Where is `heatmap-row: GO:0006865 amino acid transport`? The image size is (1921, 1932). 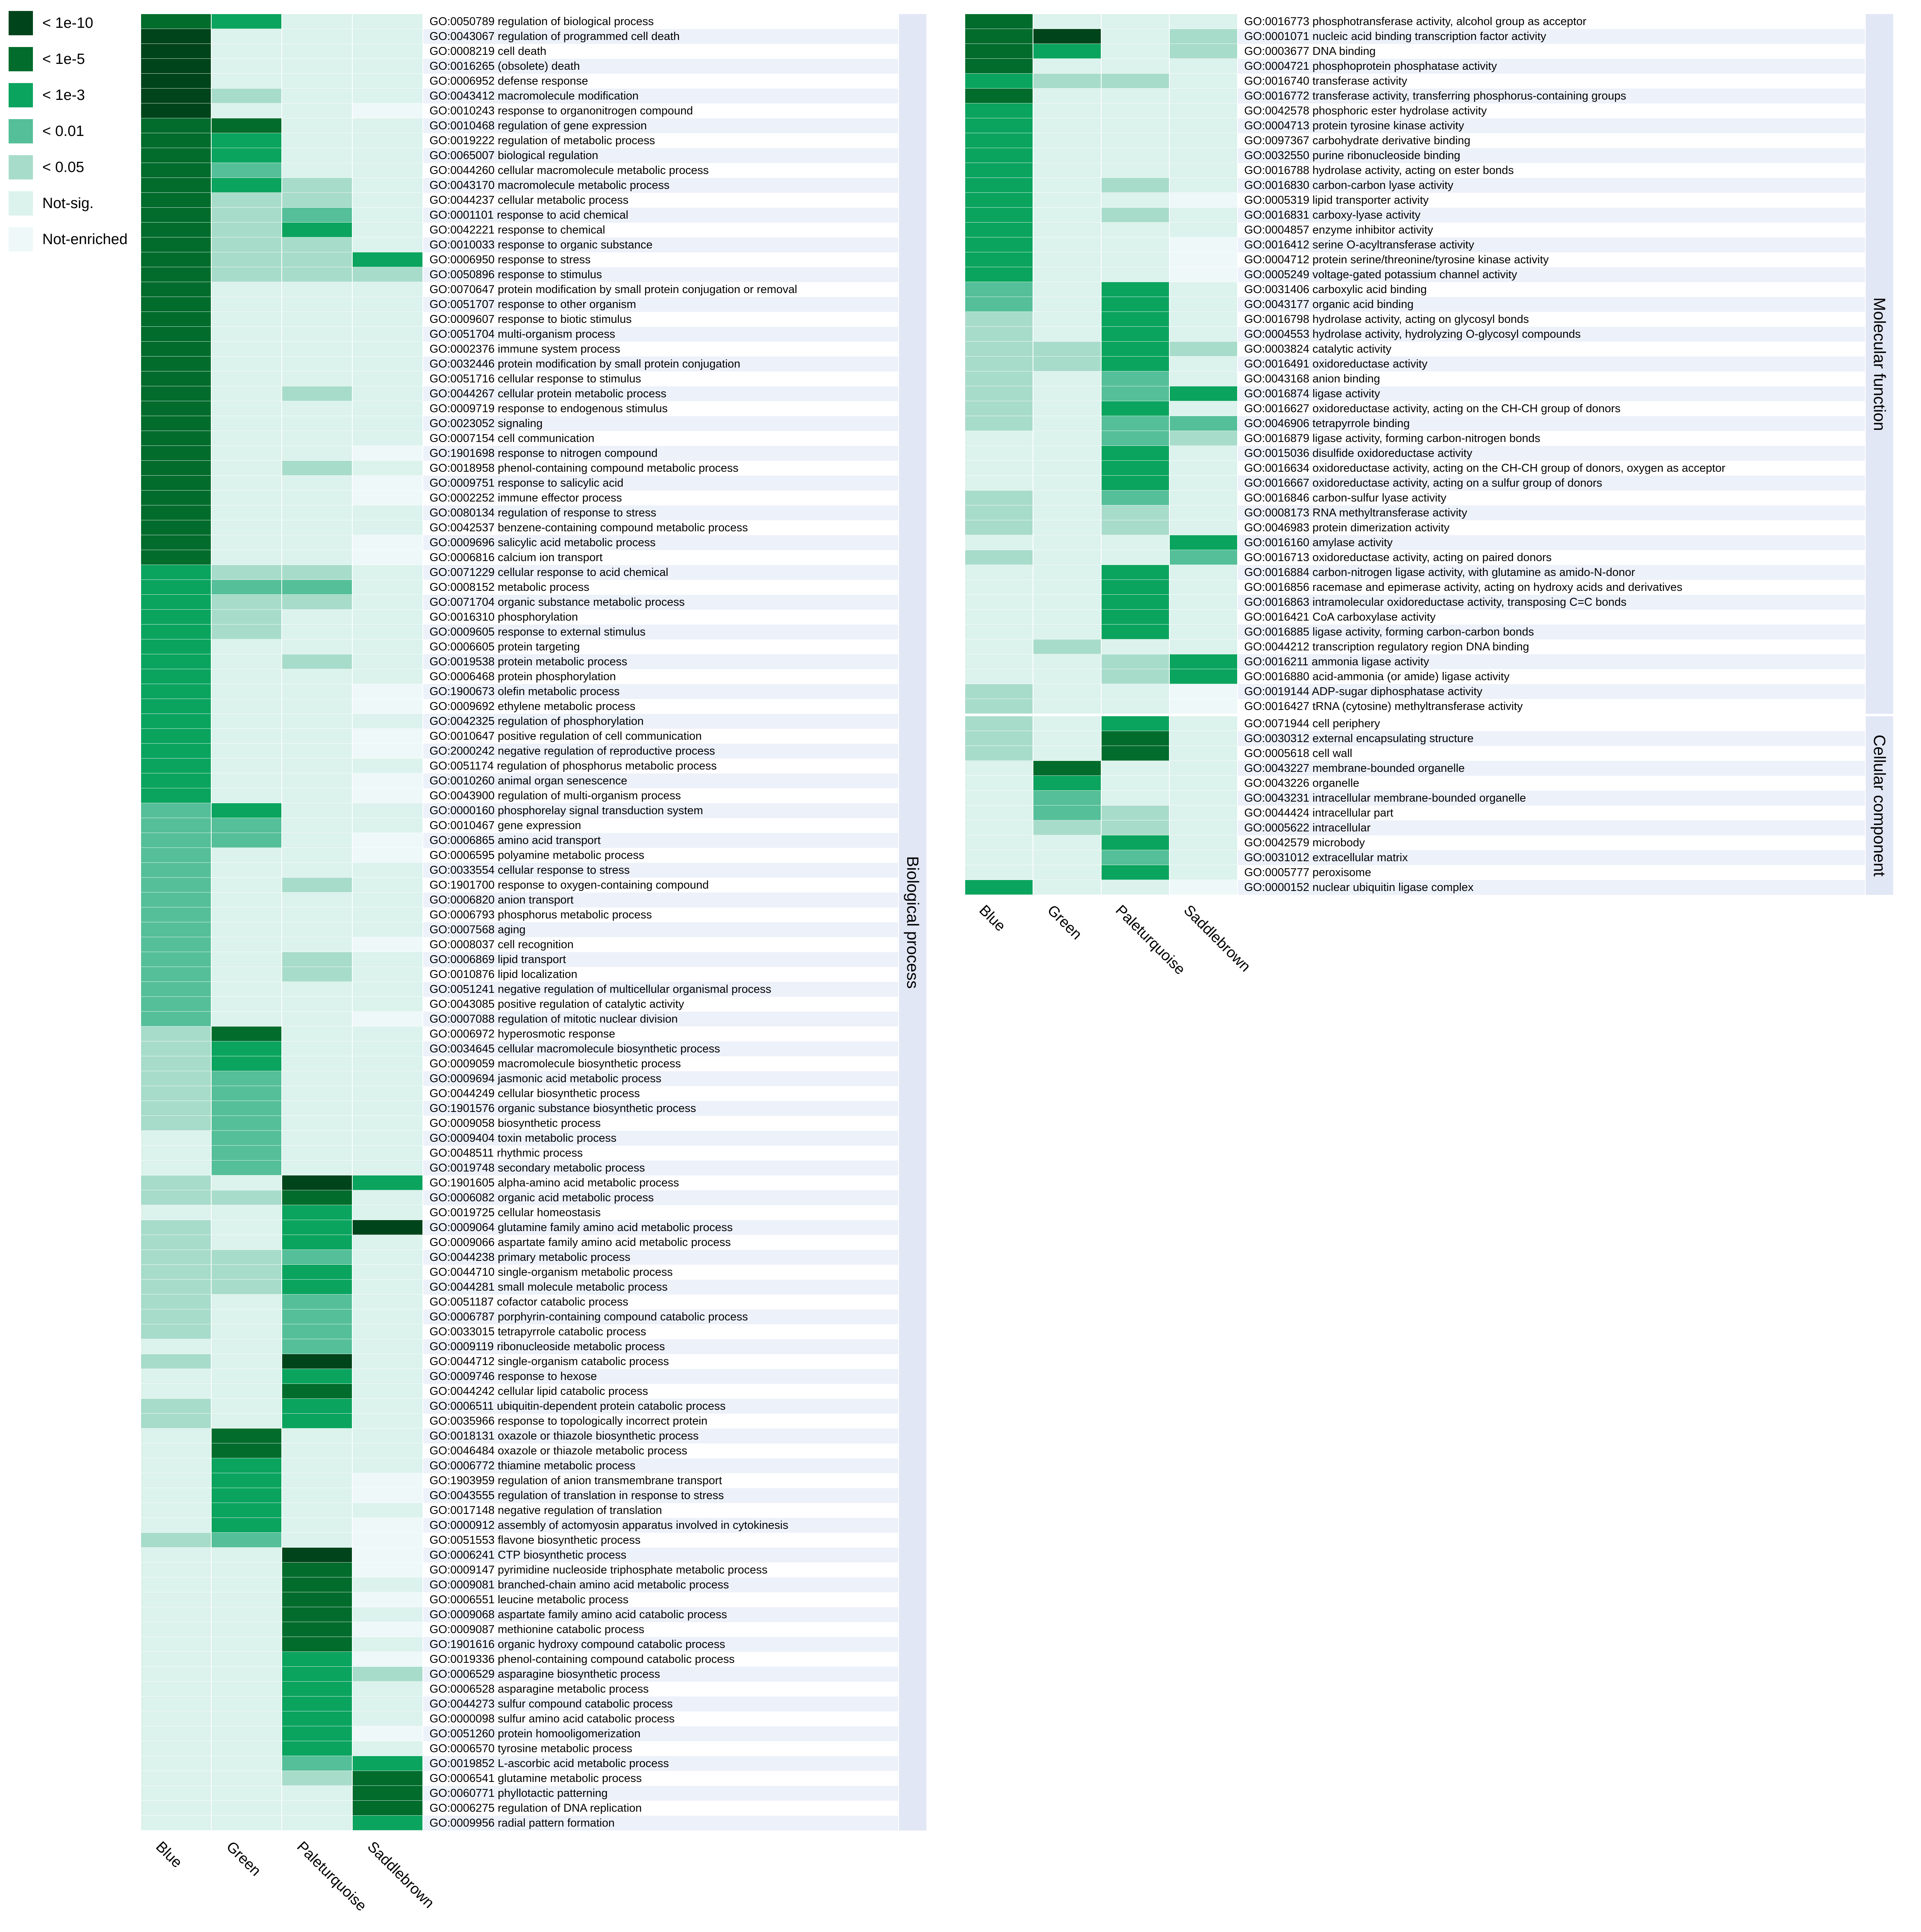 heatmap-row: GO:0006865 amino acid transport is located at coordinates (519, 840).